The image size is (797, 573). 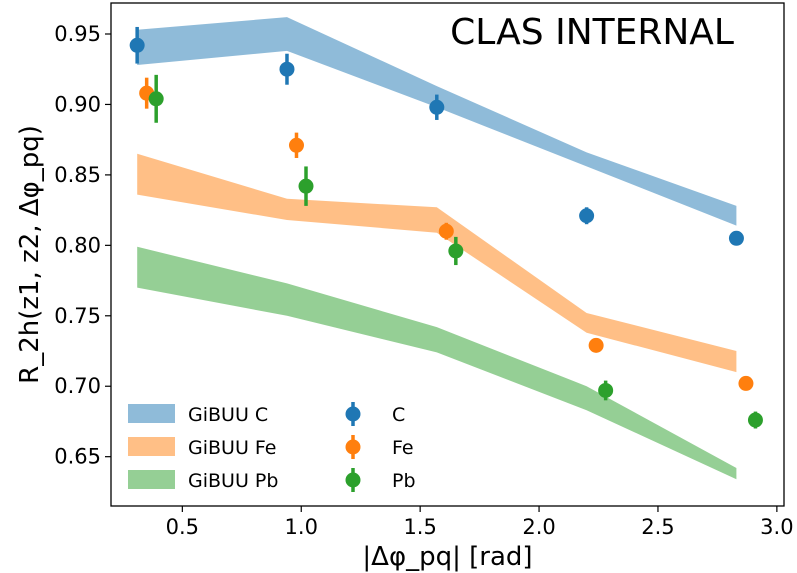 What do you see at coordinates (77, 386) in the screenshot?
I see `y-tick-label: 0.70` at bounding box center [77, 386].